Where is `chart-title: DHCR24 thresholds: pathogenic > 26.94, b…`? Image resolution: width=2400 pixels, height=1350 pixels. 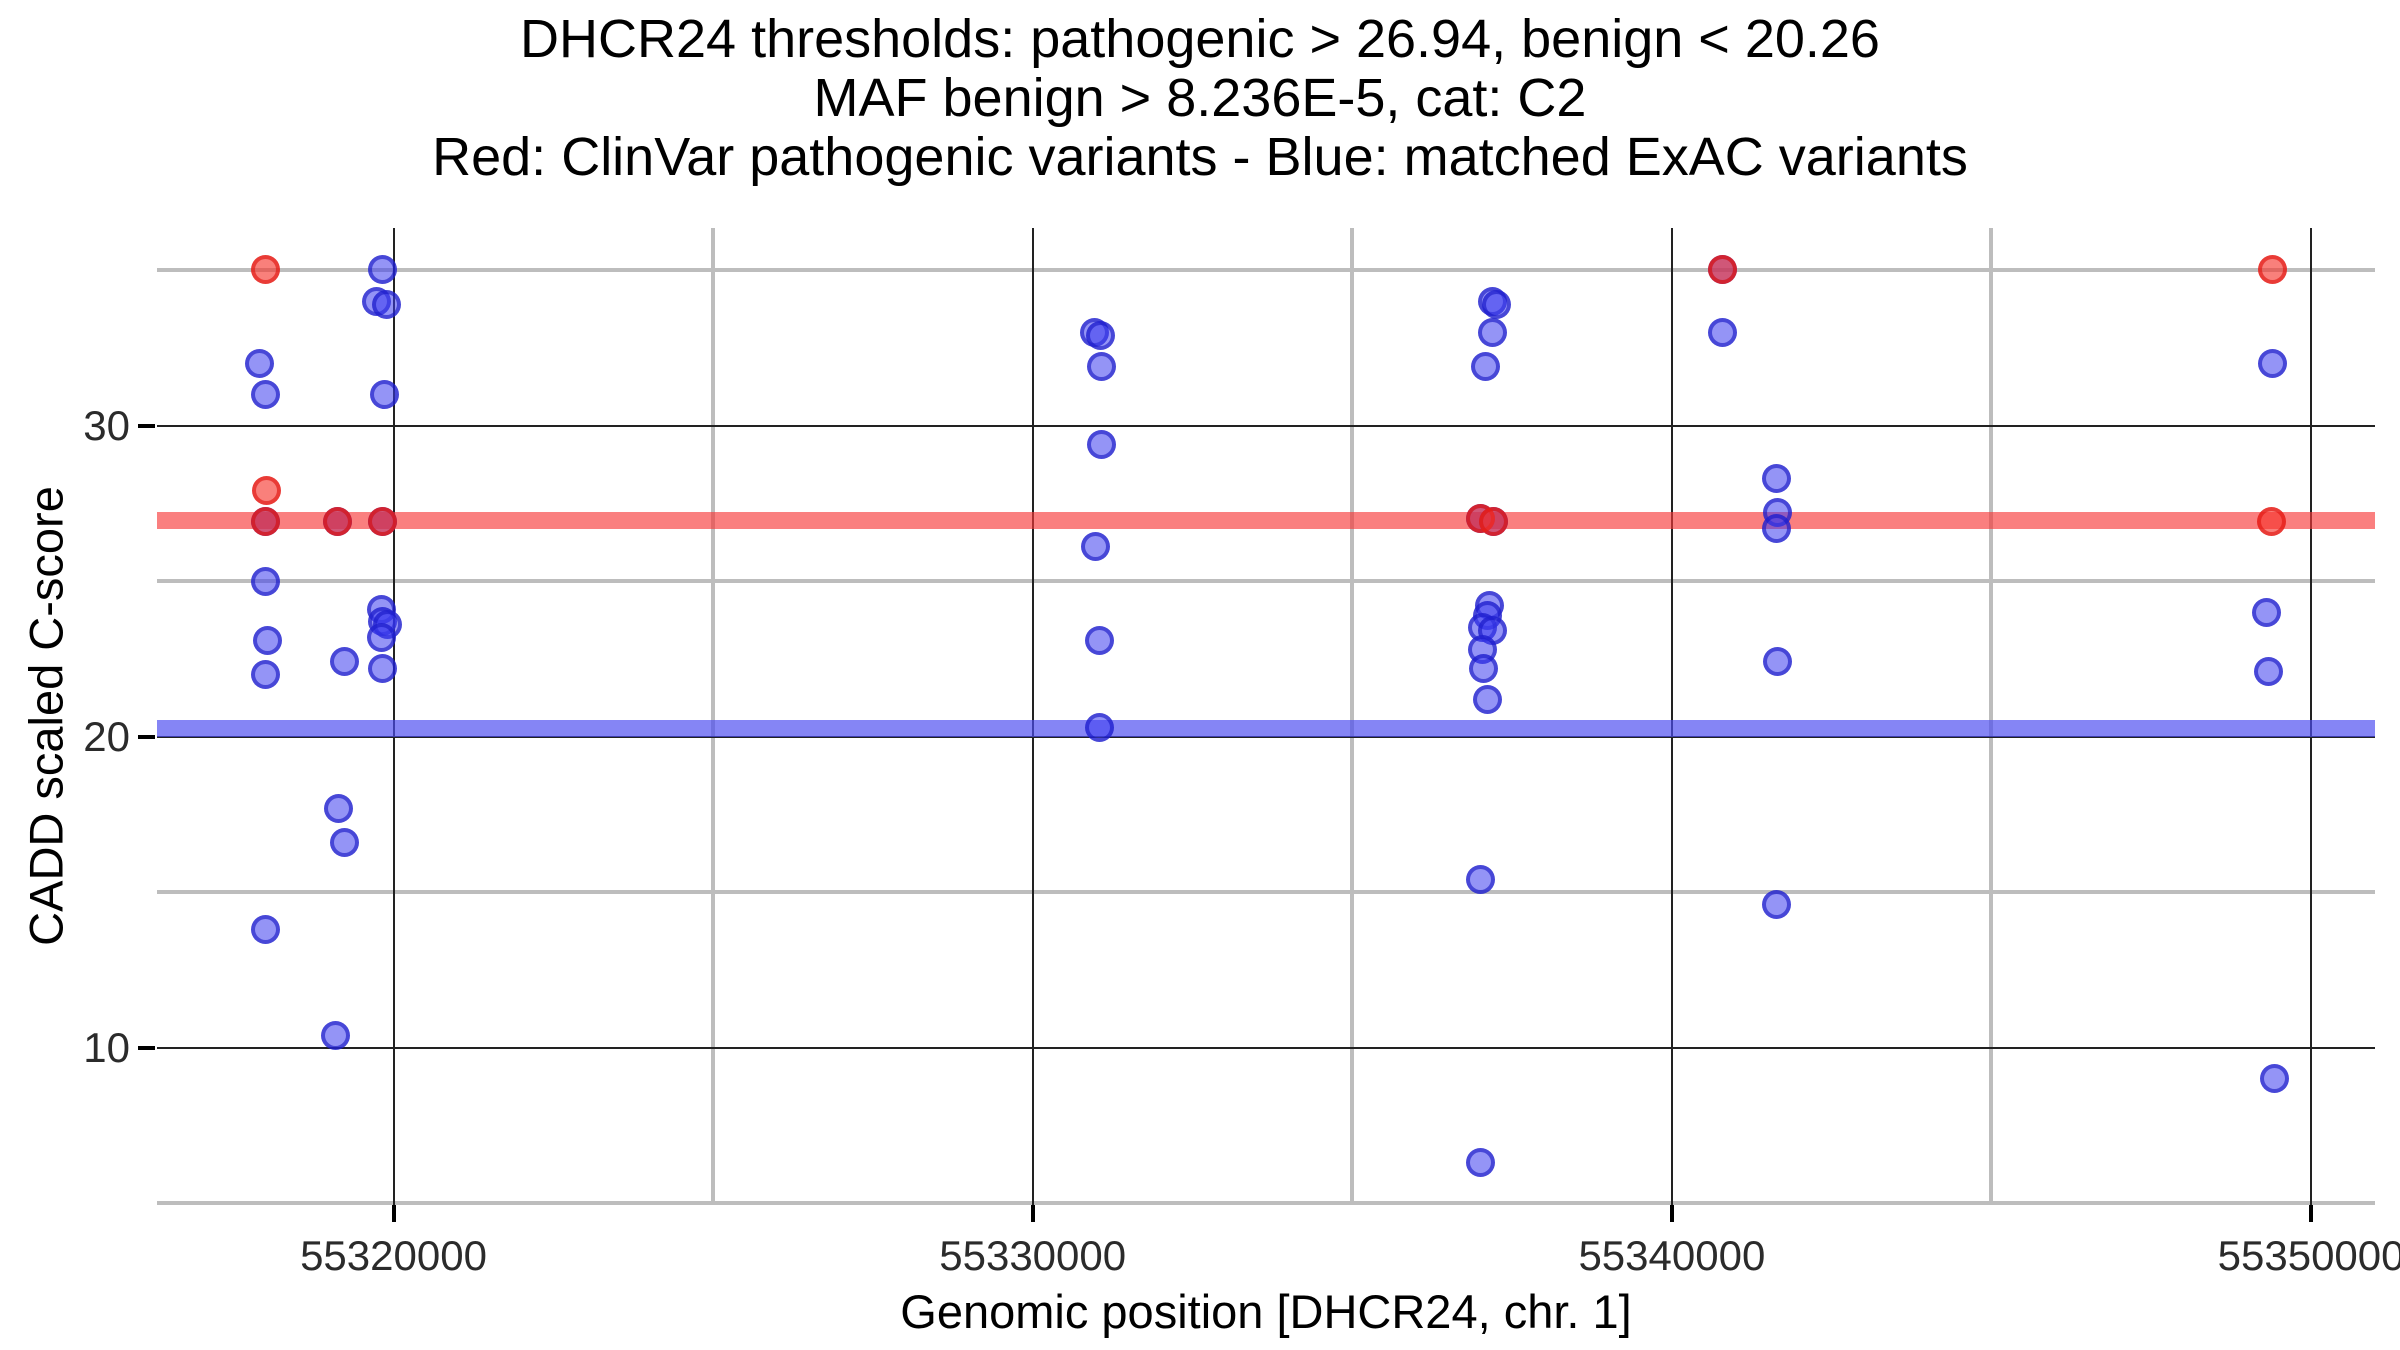
chart-title: DHCR24 thresholds: pathogenic > 26.94, b… is located at coordinates (1200, 98).